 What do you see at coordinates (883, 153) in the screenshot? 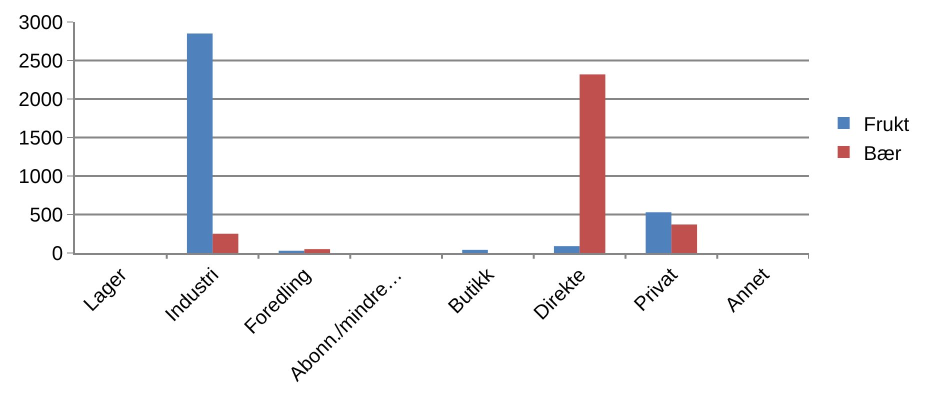
I see `legend-label: Bær` at bounding box center [883, 153].